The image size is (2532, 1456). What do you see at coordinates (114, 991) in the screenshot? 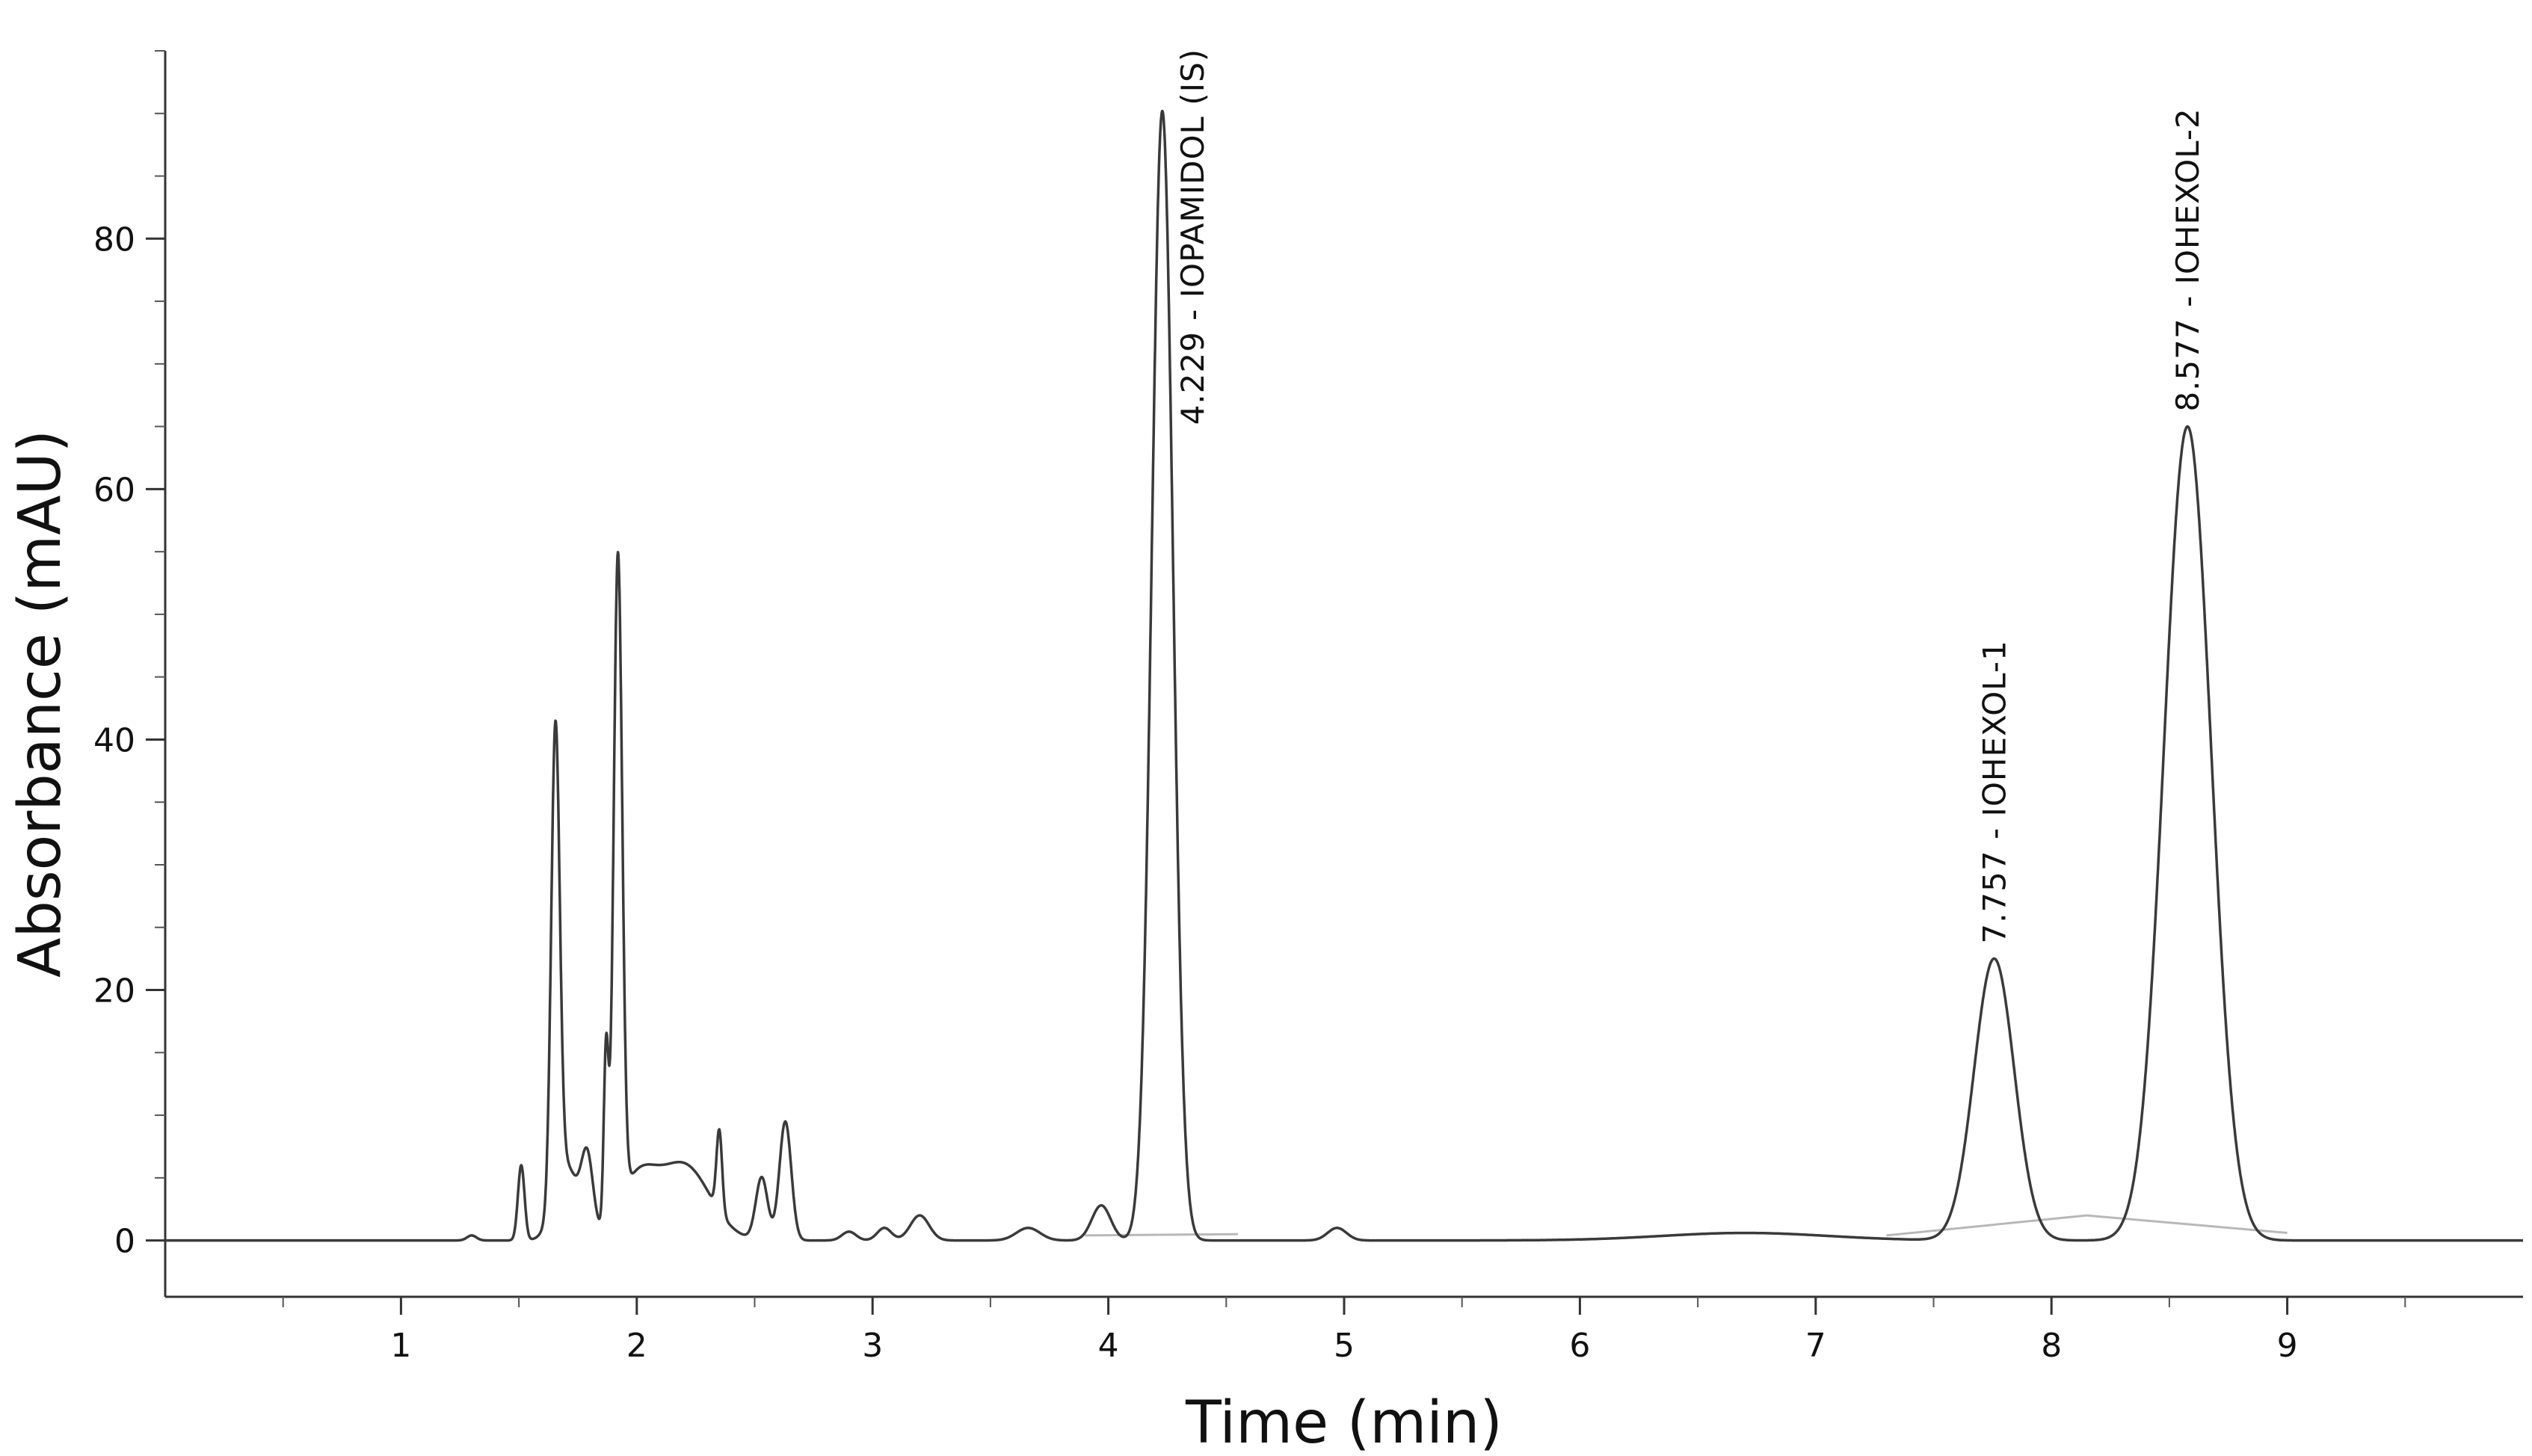
I see `y-tick-label: 20` at bounding box center [114, 991].